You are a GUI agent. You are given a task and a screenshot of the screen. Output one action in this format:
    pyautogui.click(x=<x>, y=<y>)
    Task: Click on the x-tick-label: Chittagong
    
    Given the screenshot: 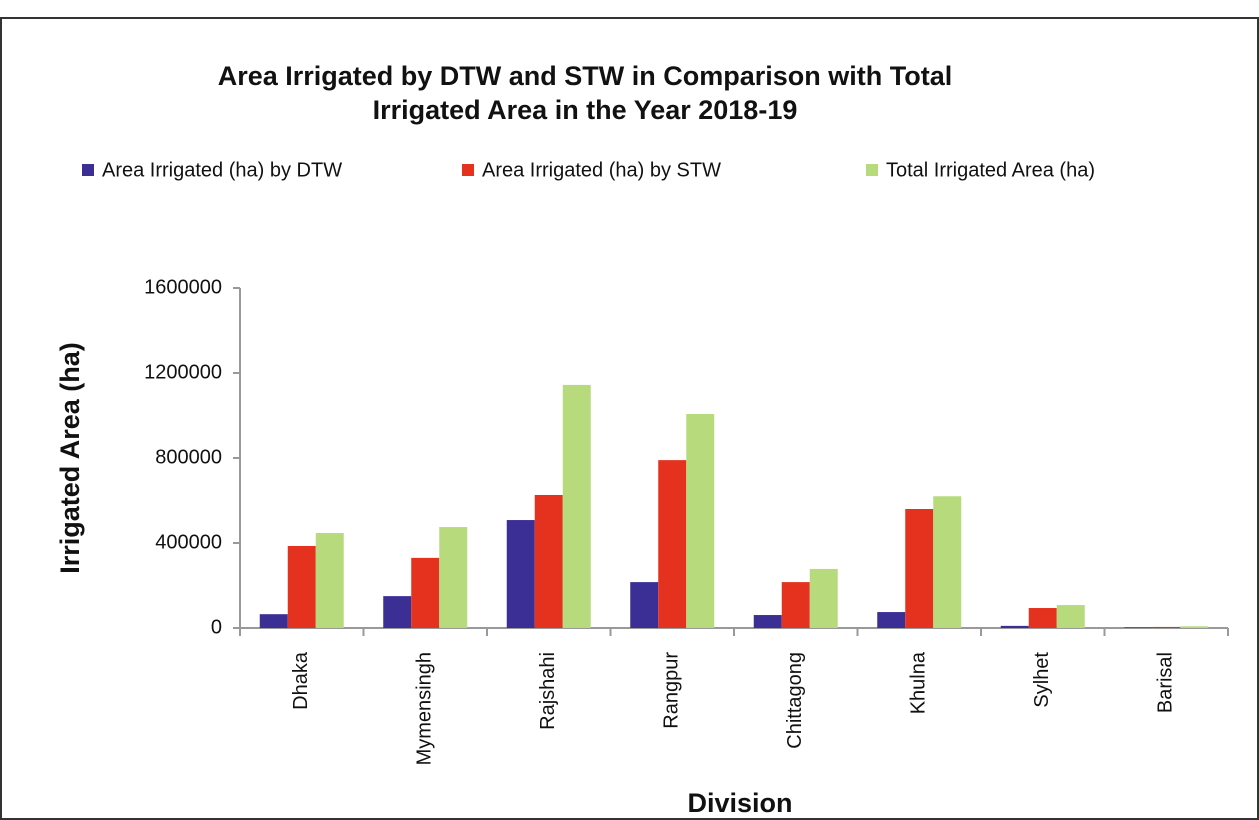 What is the action you would take?
    pyautogui.click(x=795, y=700)
    